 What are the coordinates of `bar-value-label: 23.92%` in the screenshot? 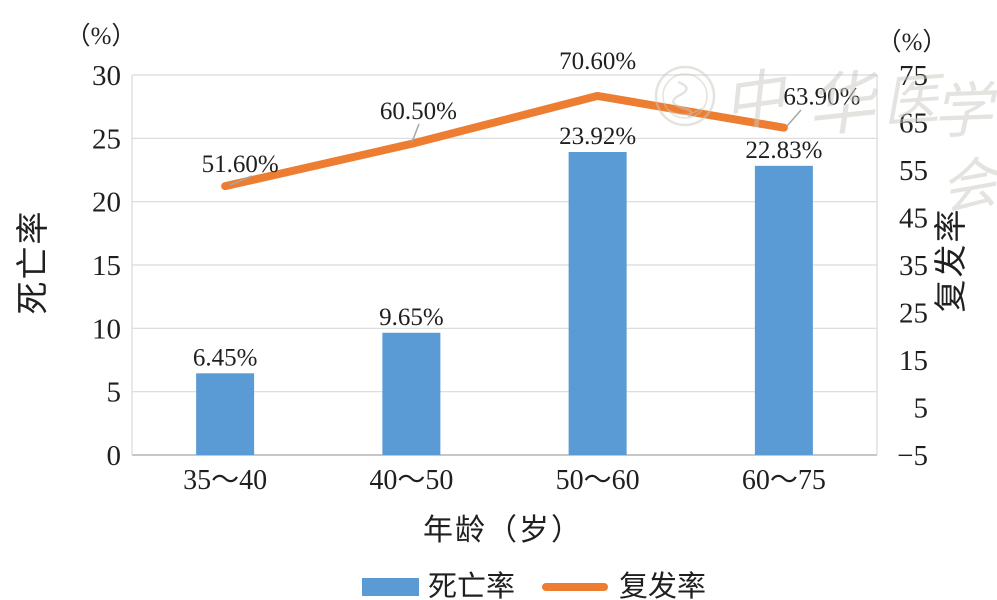 It's located at (597, 136).